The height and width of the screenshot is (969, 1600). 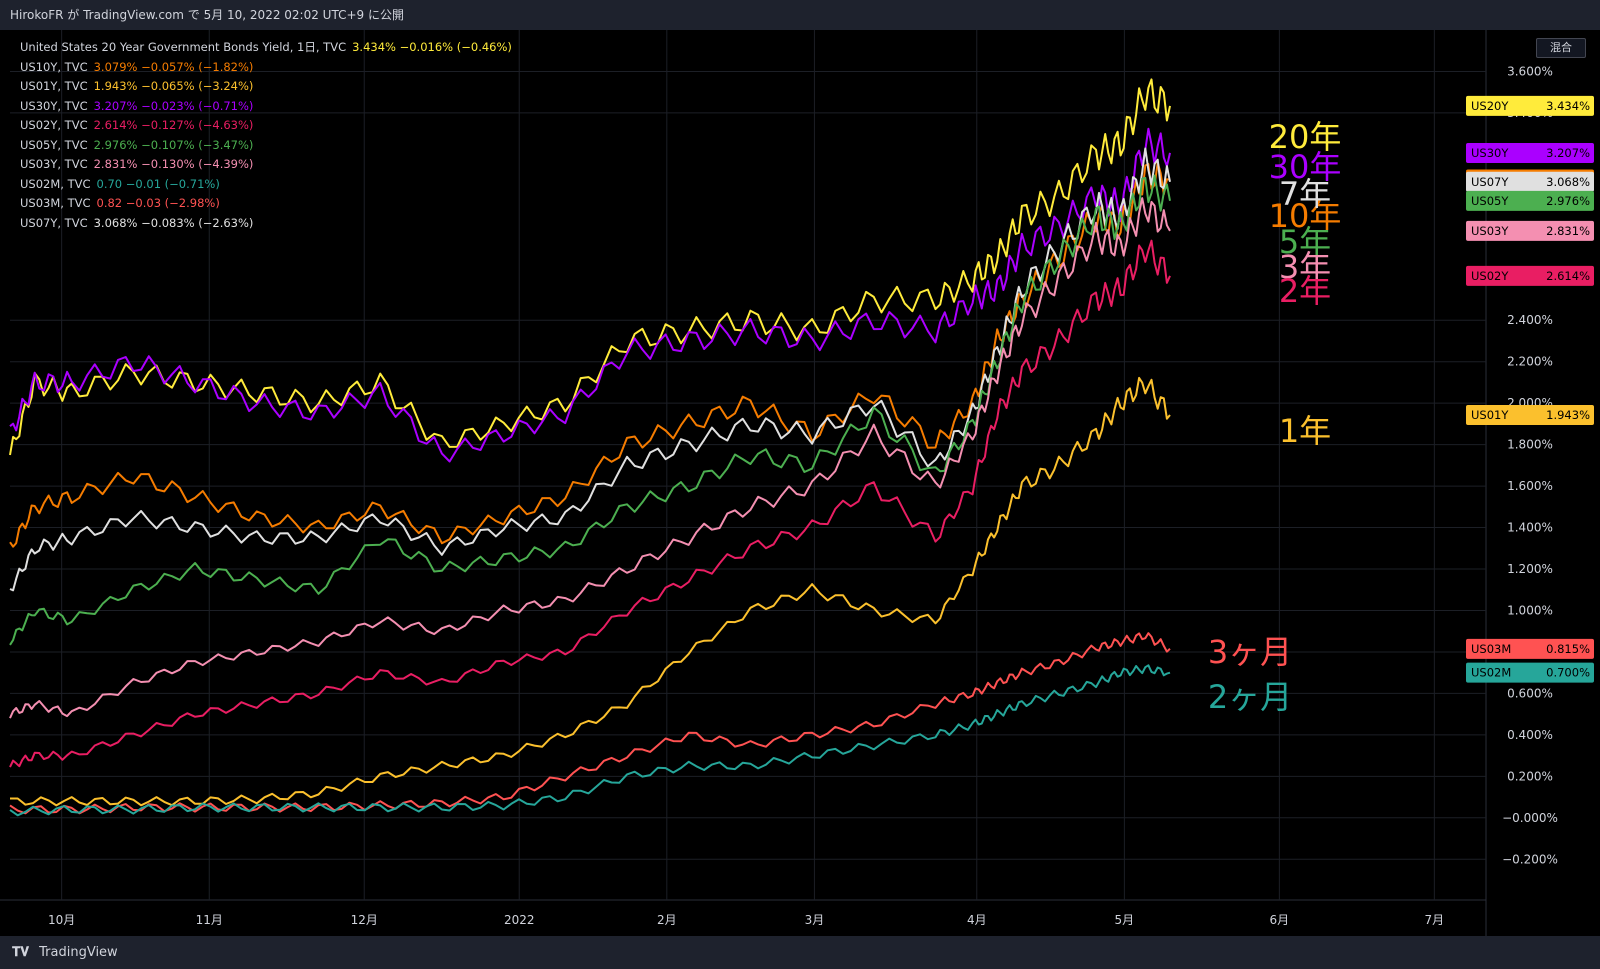 What do you see at coordinates (195, 144) in the screenshot?
I see `legend-series-change: −0.107% (−3.47%)` at bounding box center [195, 144].